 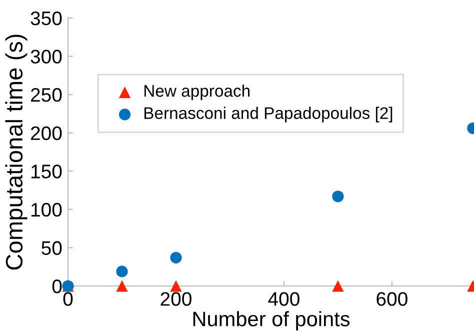 What do you see at coordinates (46, 57) in the screenshot?
I see `y-tick-label: 300` at bounding box center [46, 57].